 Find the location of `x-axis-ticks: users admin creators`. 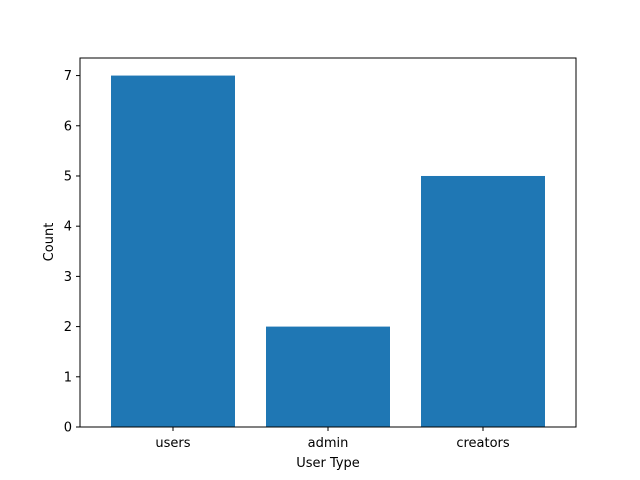

x-axis-ticks: users admin creators is located at coordinates (332, 439).